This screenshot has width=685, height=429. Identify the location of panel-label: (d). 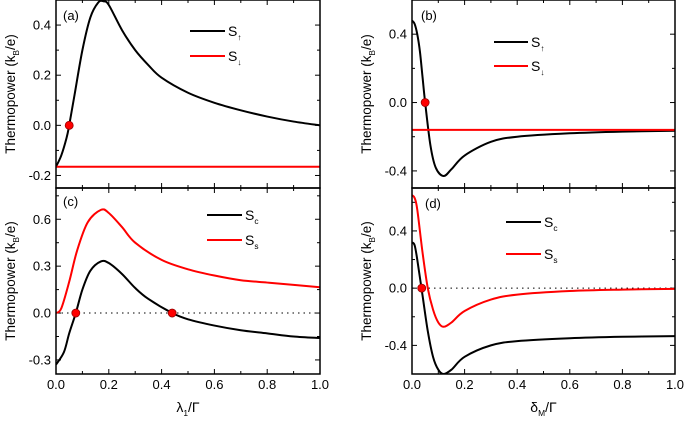
(433, 203).